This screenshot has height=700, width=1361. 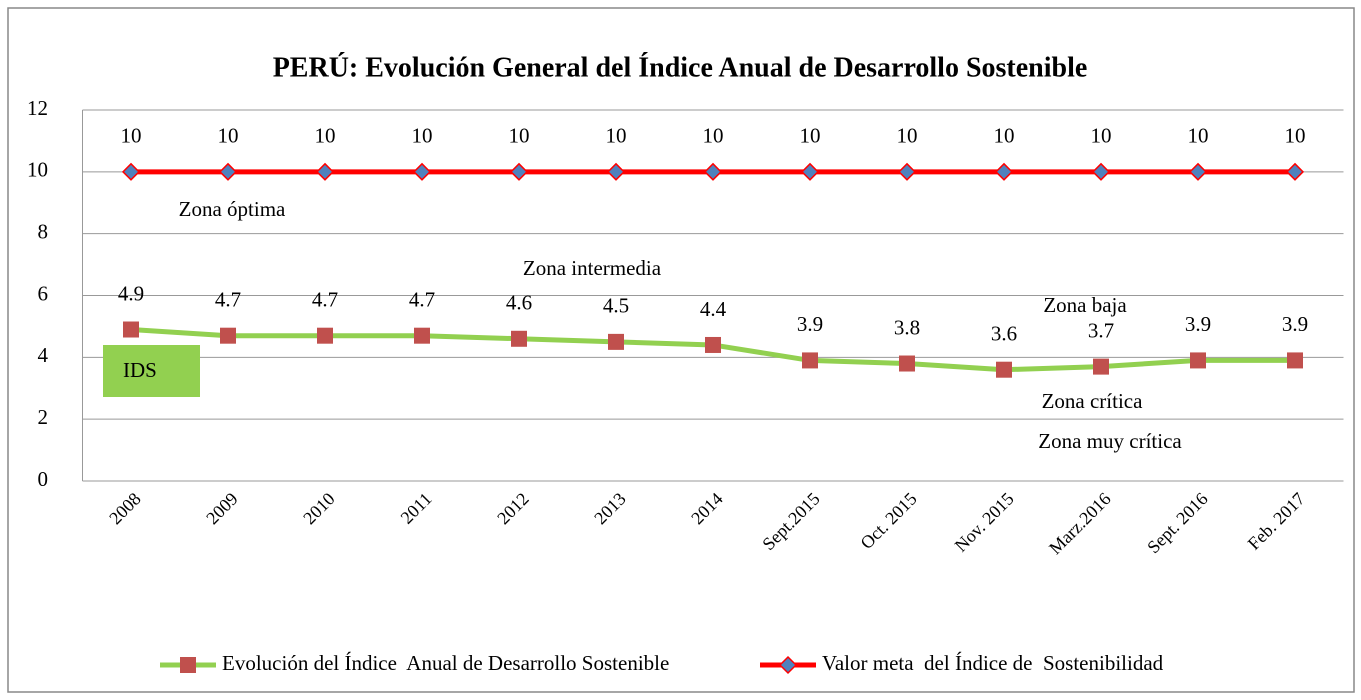 What do you see at coordinates (1004, 334) in the screenshot?
I see `data-label: 3.6` at bounding box center [1004, 334].